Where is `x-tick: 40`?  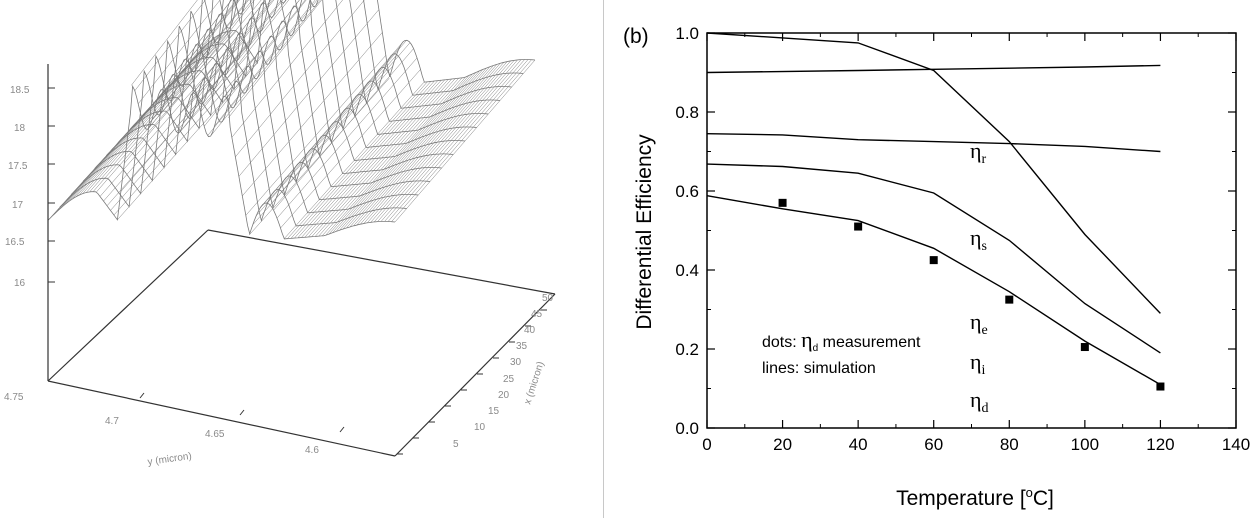
x-tick: 40 is located at coordinates (530, 330).